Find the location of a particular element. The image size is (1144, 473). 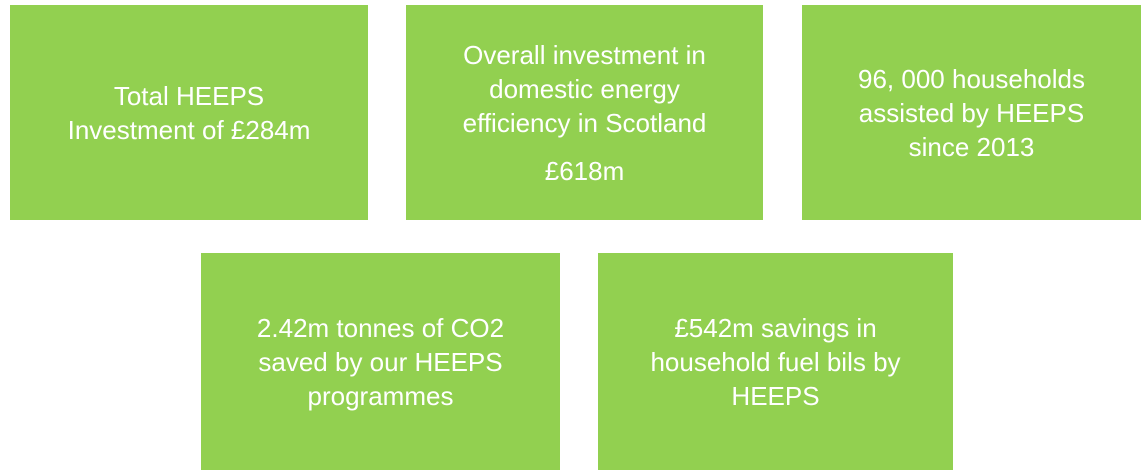

text-line: saved by our HEEPS is located at coordinates (380, 361).